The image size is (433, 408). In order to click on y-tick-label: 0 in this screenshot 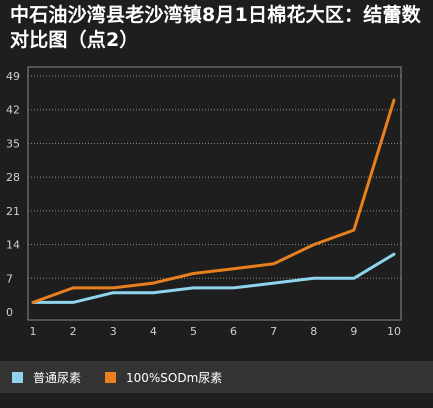, I will do `click(9, 312)`.